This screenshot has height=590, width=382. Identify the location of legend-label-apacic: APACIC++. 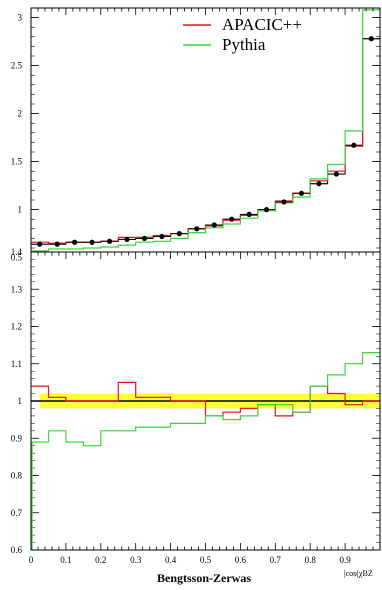
(262, 24).